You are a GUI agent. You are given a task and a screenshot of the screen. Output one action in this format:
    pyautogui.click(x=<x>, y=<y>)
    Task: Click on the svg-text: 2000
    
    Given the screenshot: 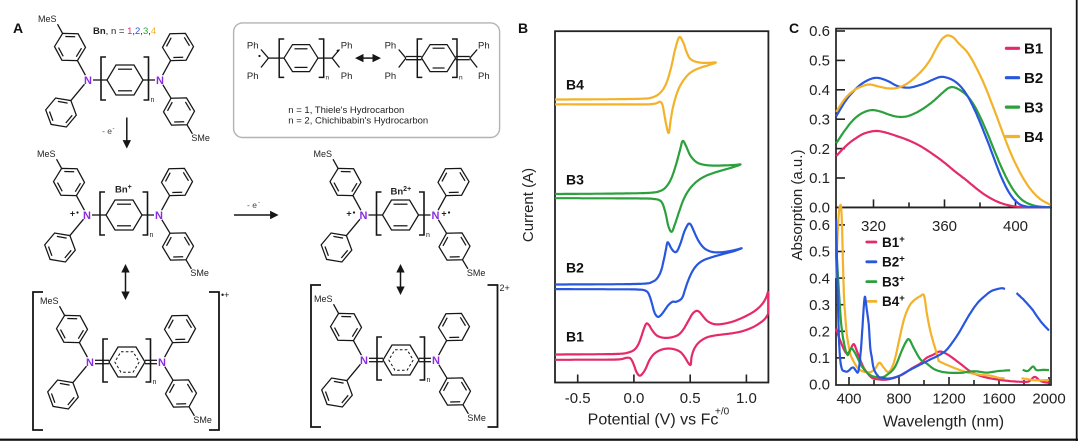 What is the action you would take?
    pyautogui.click(x=1048, y=399)
    